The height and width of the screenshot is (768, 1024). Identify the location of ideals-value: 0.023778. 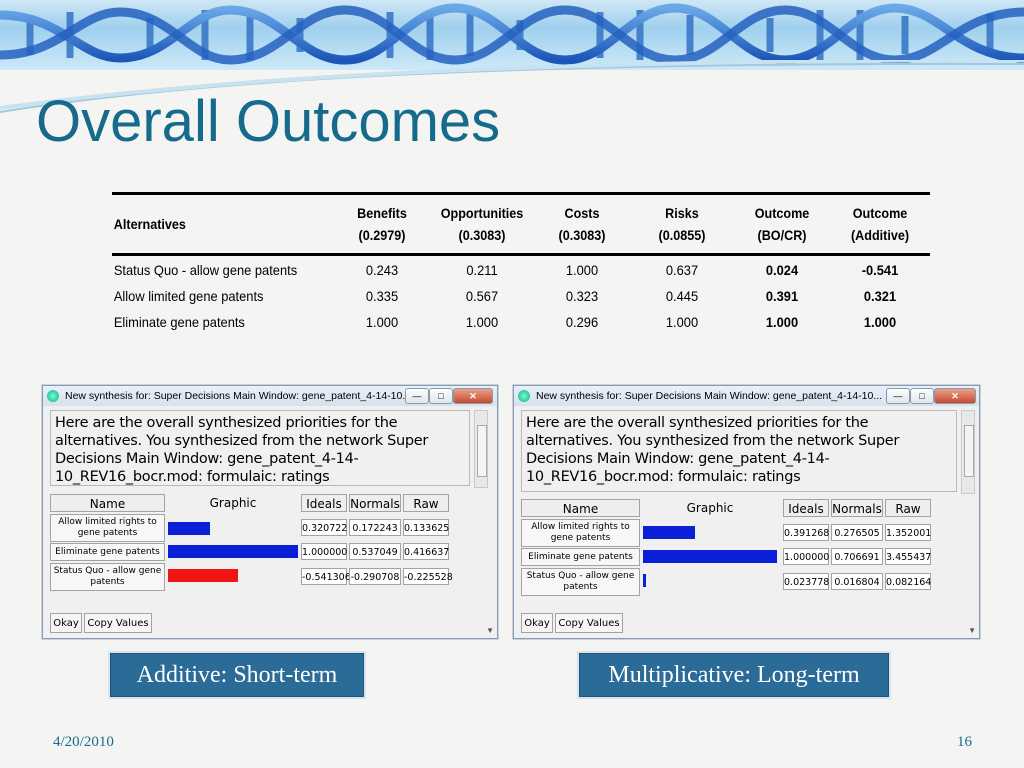
(806, 581).